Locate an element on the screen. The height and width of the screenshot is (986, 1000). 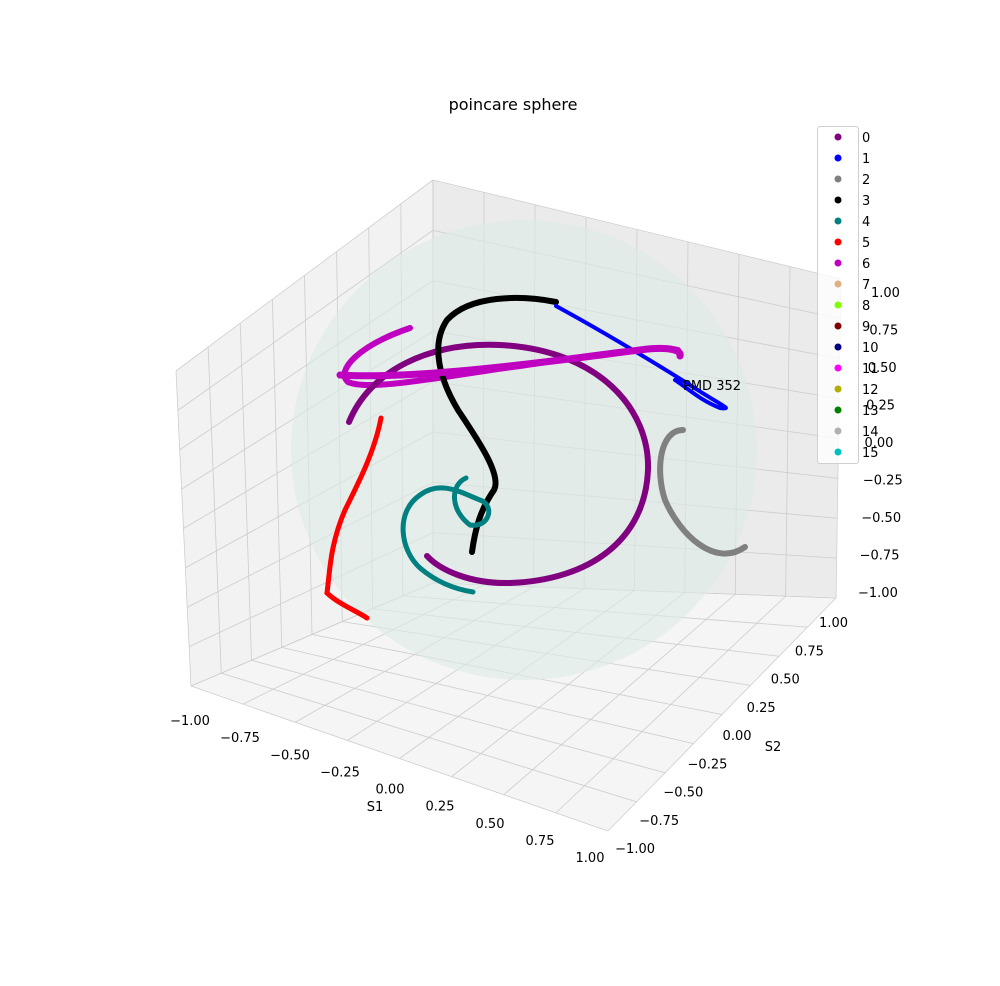
chart-title: poincare sphere is located at coordinates (513, 104).